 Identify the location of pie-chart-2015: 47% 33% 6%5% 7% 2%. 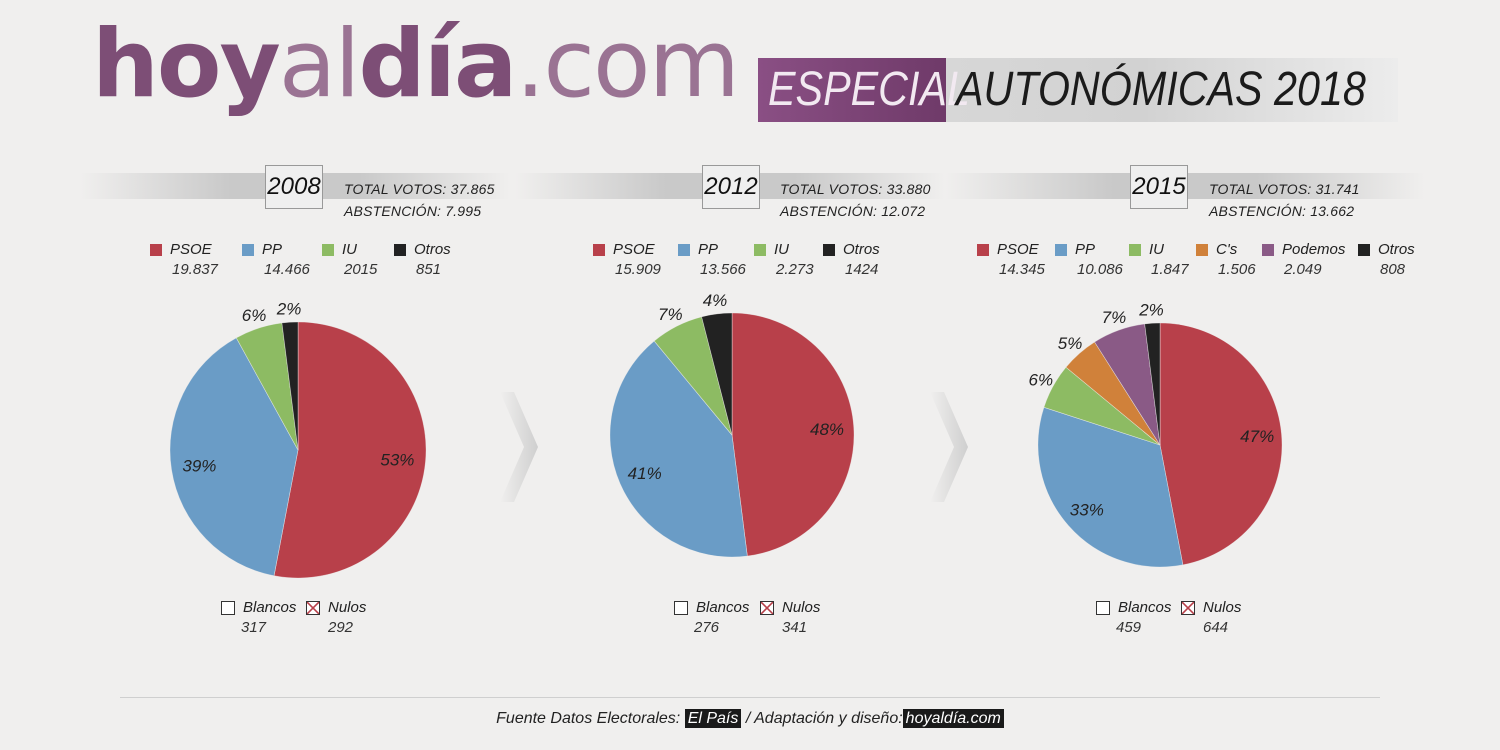
(1156, 434).